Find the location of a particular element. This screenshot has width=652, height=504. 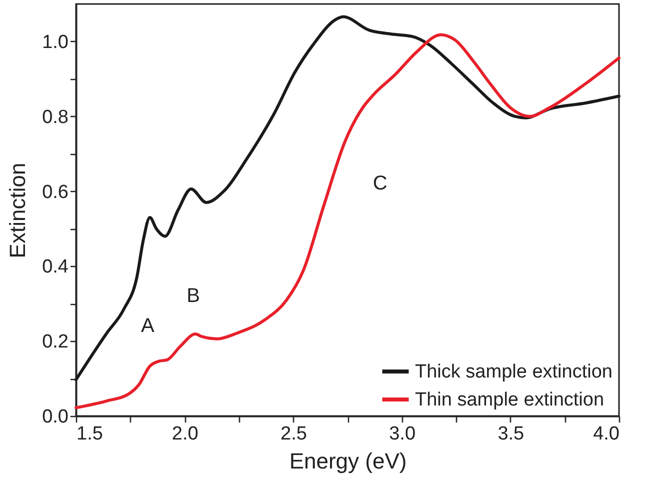

x-tick-label: 3.0 is located at coordinates (402, 434).